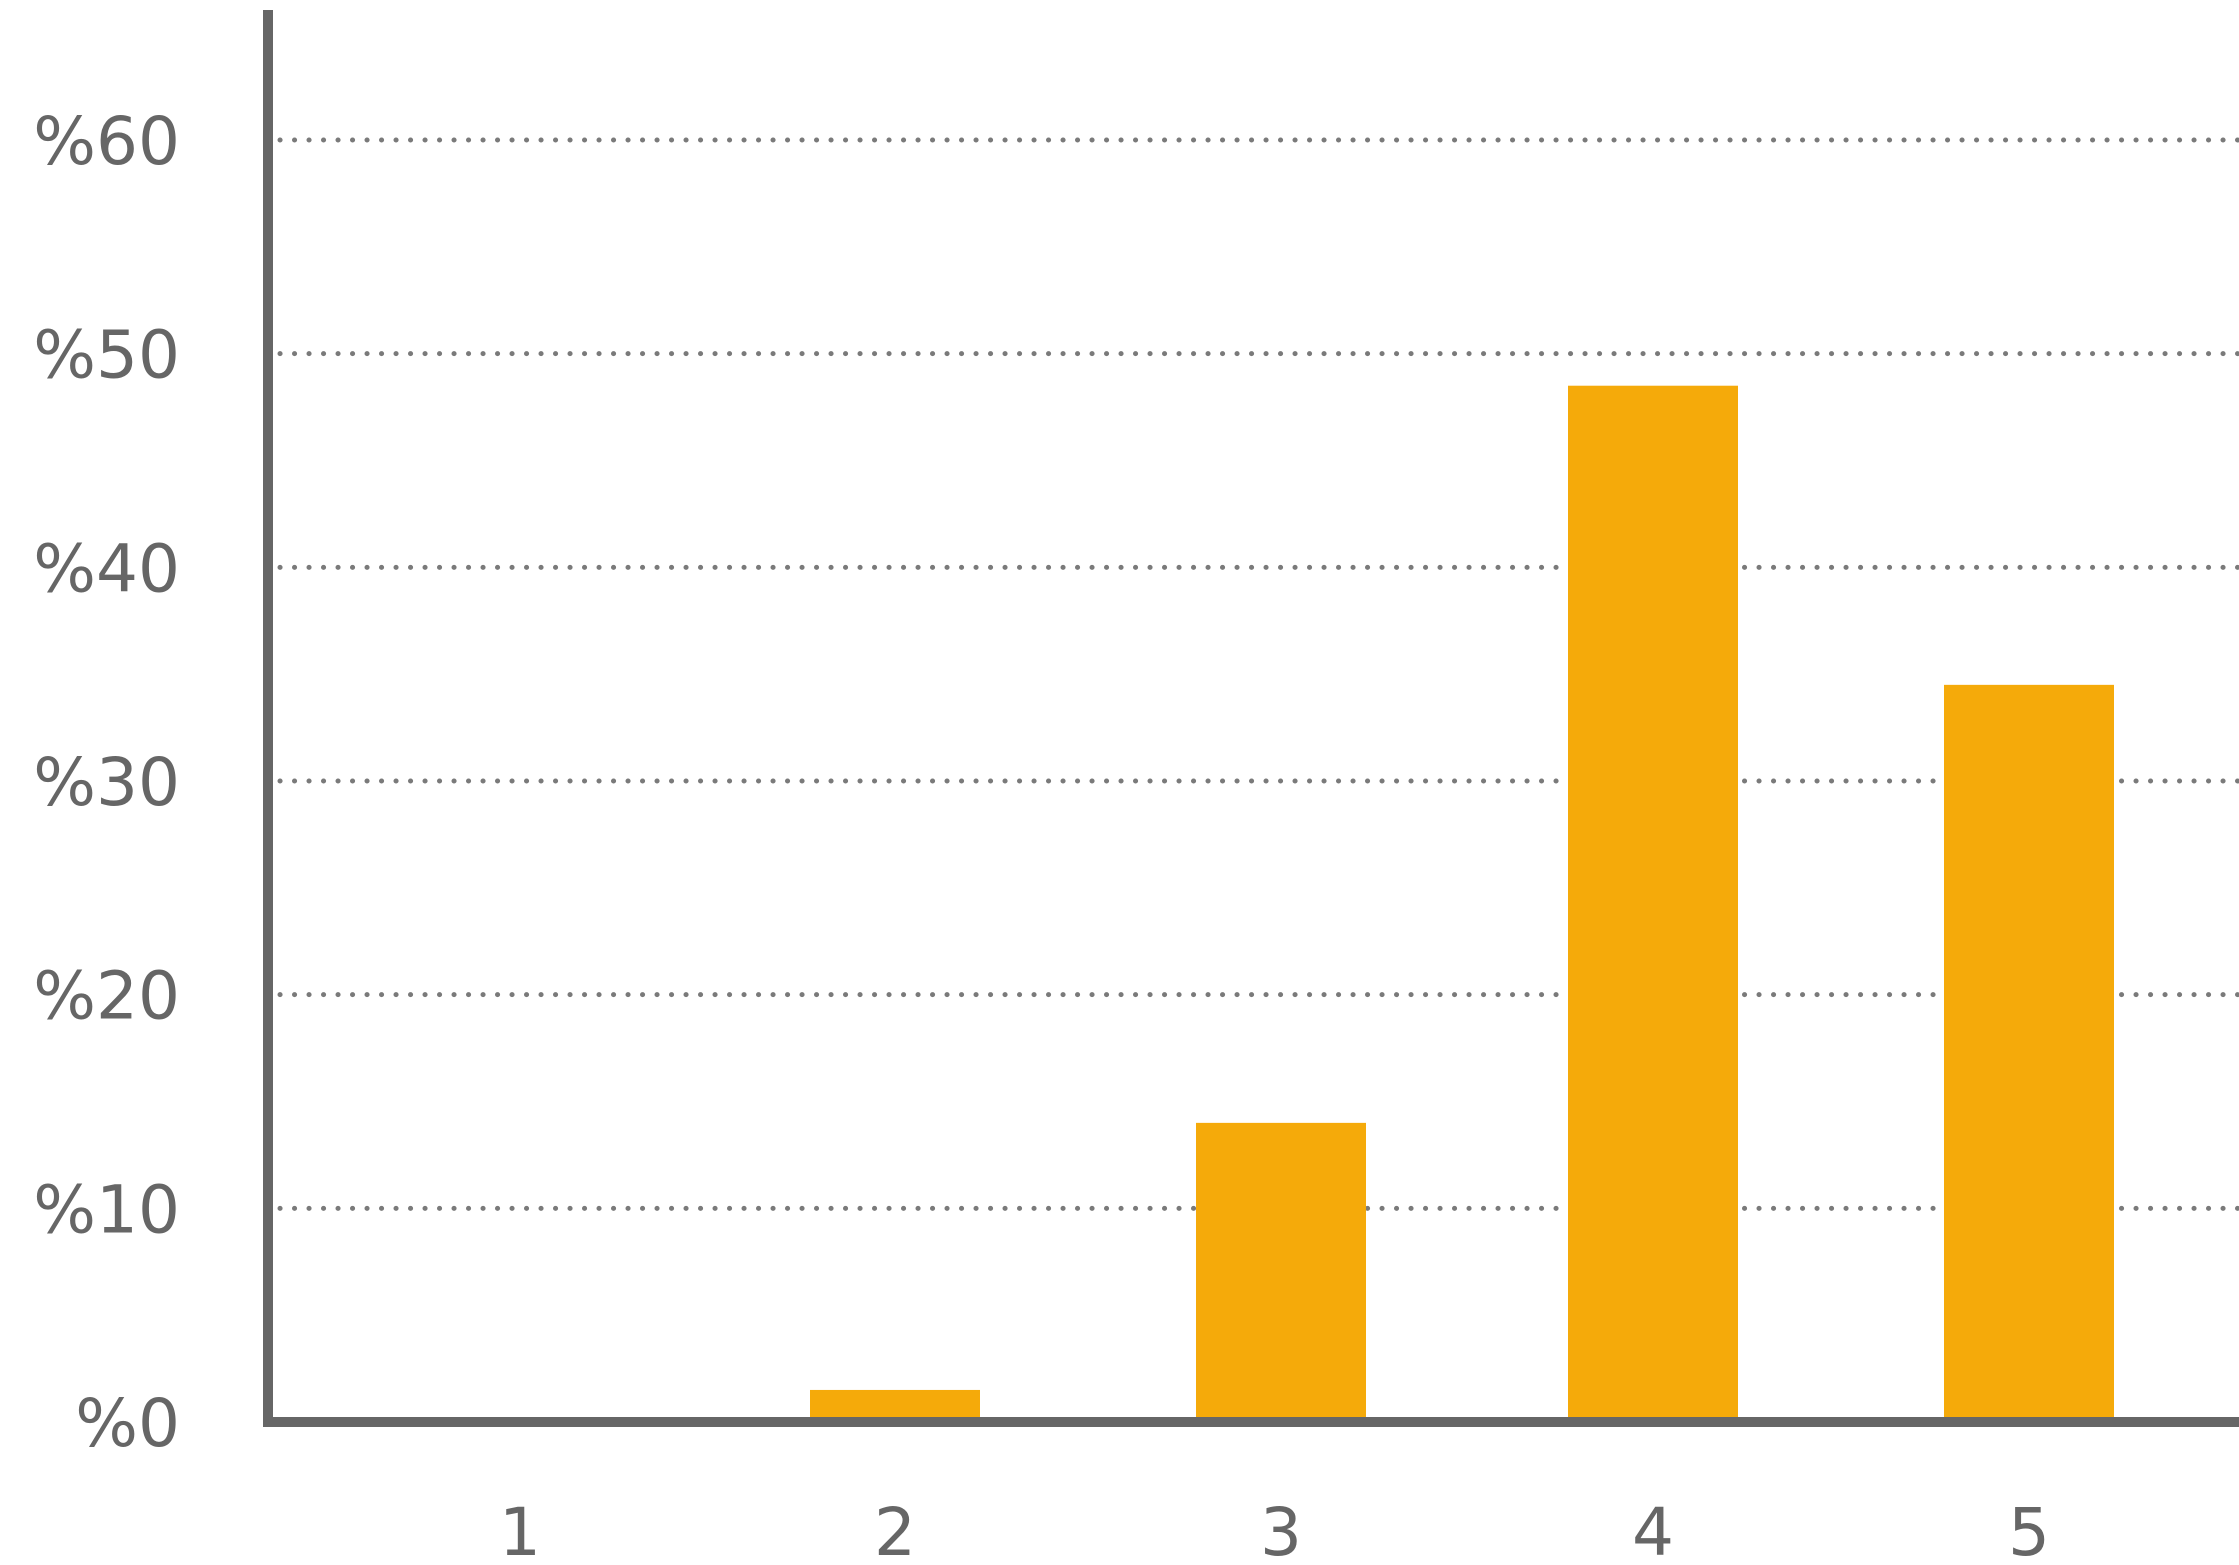  I want to click on y-tick-label-40: %40, so click(106, 568).